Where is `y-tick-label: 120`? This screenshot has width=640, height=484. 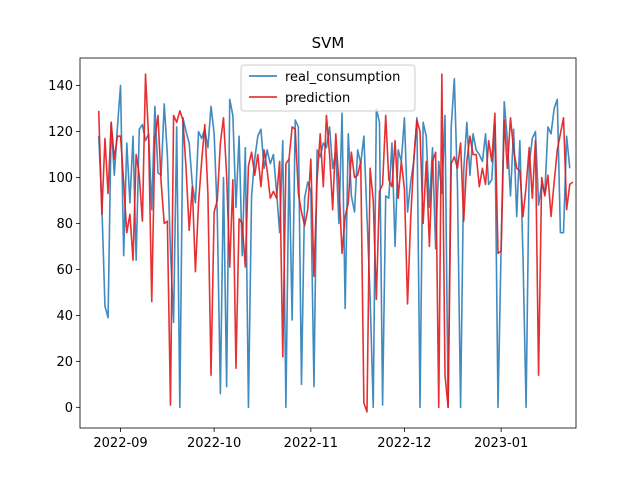 y-tick-label: 120 is located at coordinates (60, 132).